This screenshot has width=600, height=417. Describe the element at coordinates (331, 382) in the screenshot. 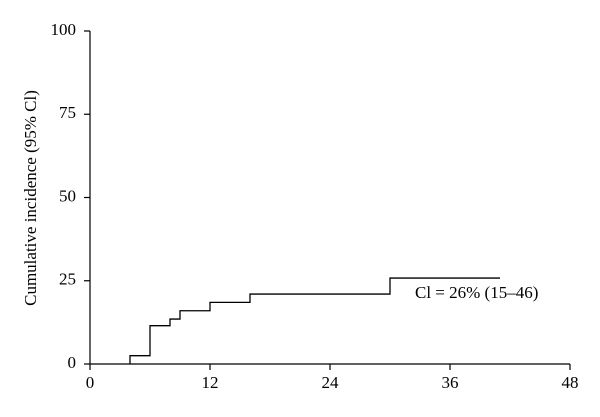

I see `x-tick-label: 24` at that location.